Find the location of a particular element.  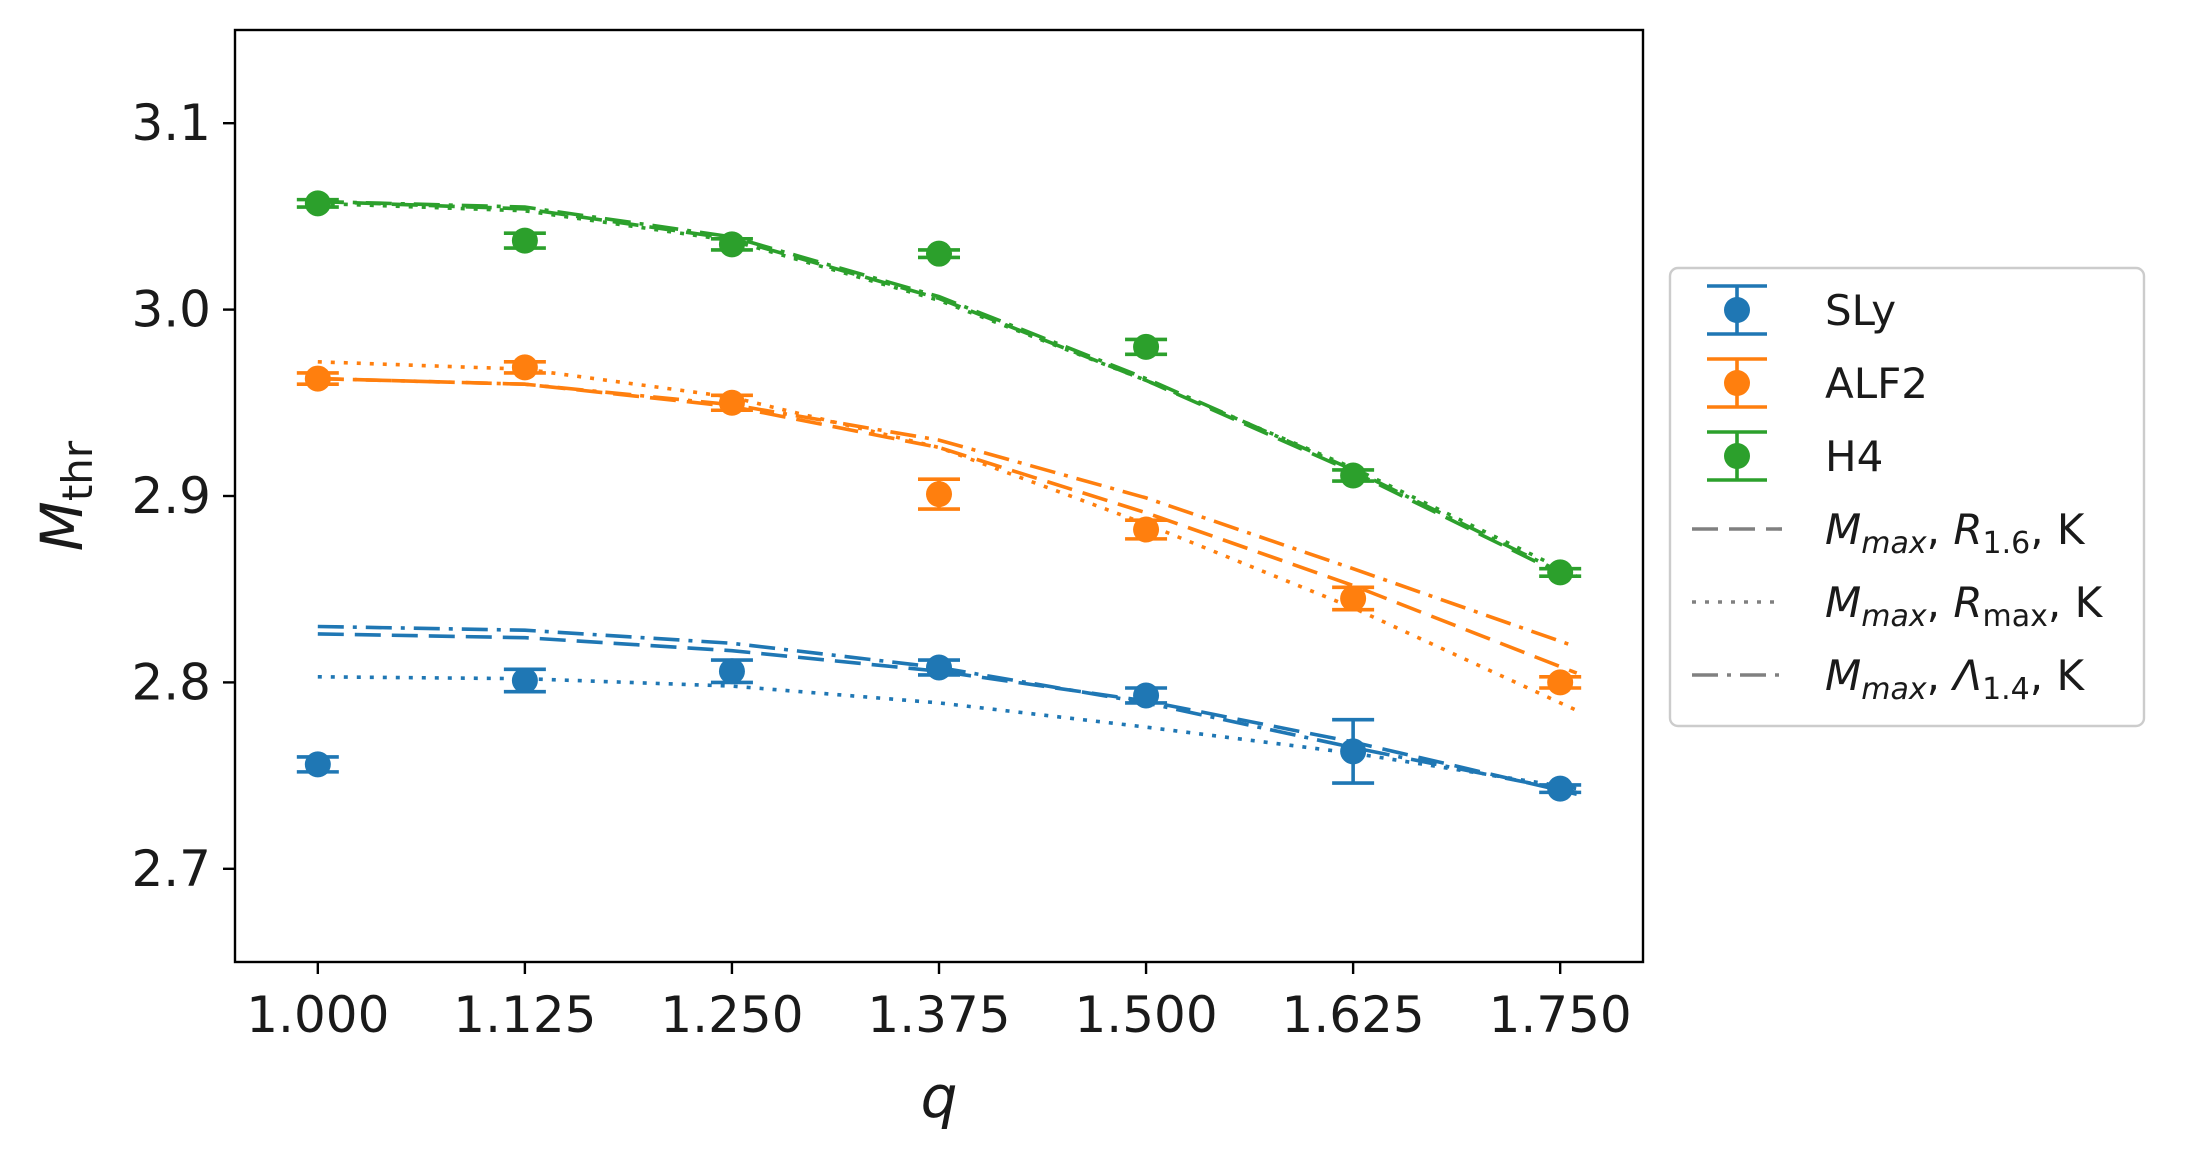

y-tick-label: 3.0 is located at coordinates (171, 310).